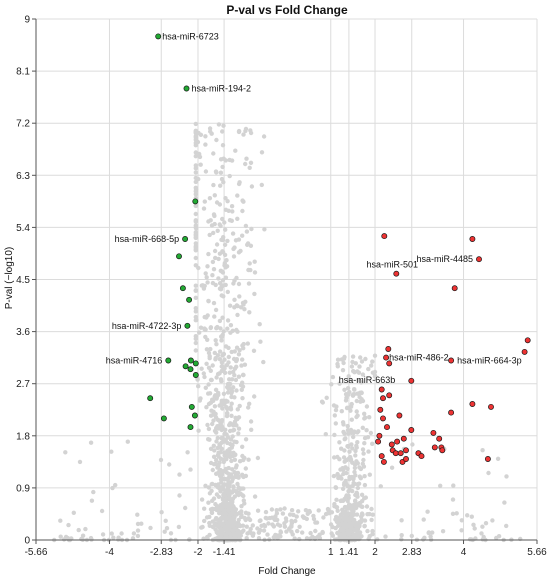  What do you see at coordinates (419, 358) in the screenshot?
I see `point-label: hsa-miR-486-2` at bounding box center [419, 358].